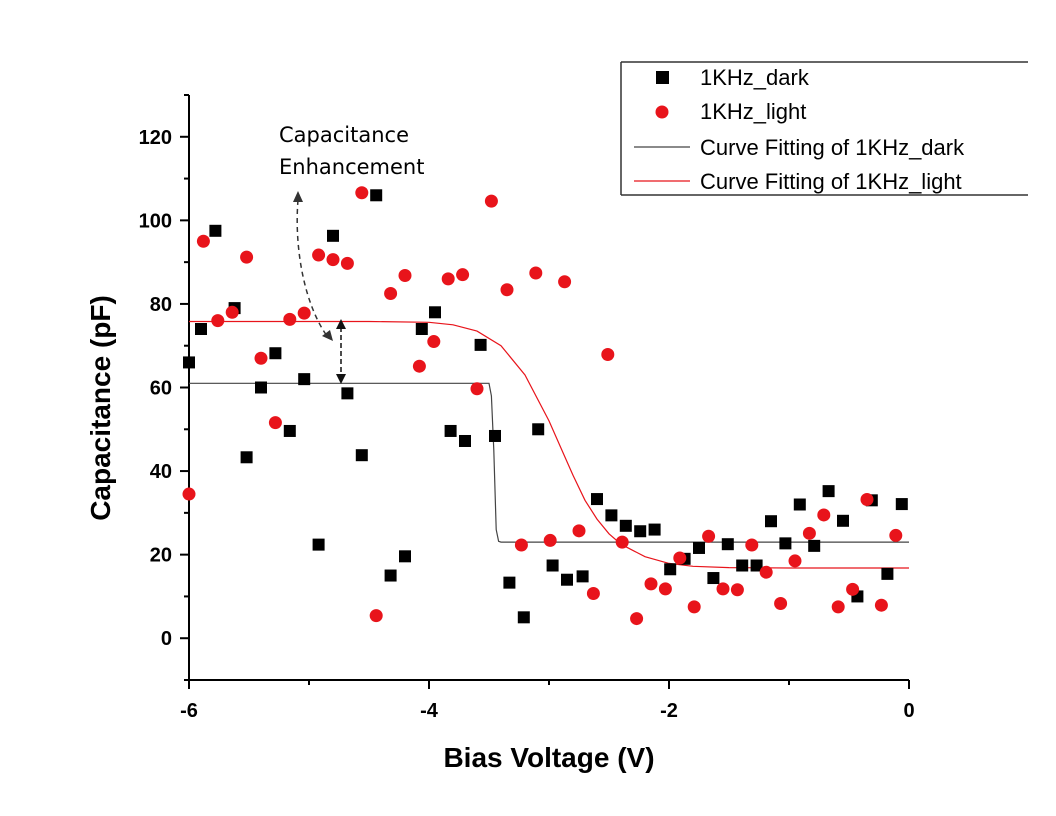 Image resolution: width=1056 pixels, height=816 pixels. I want to click on y-tick-label: 20, so click(161, 556).